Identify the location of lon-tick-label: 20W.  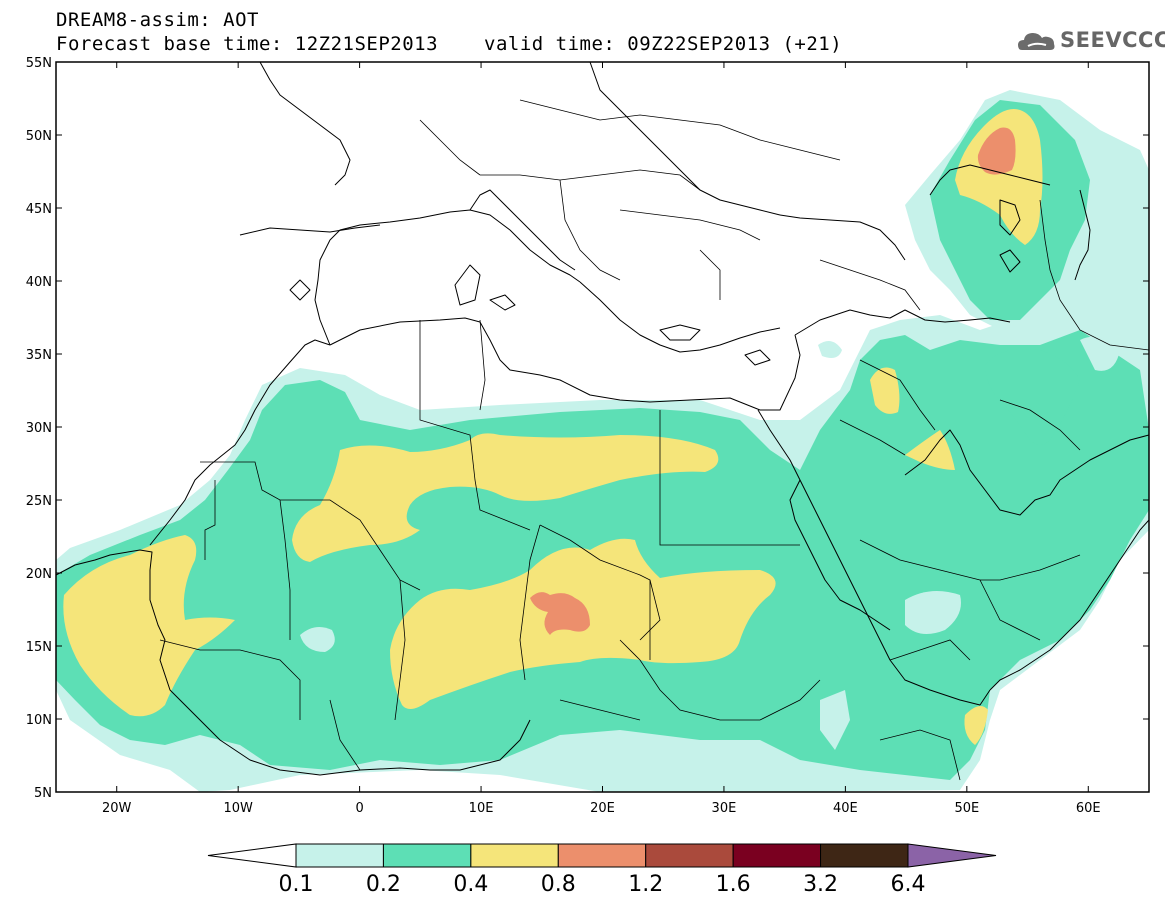
(117, 808).